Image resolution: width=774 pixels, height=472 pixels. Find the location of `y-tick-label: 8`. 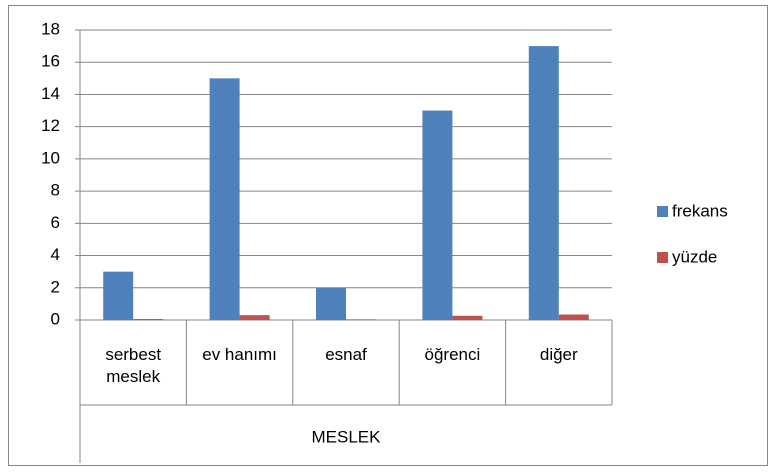

y-tick-label: 8 is located at coordinates (55, 190).